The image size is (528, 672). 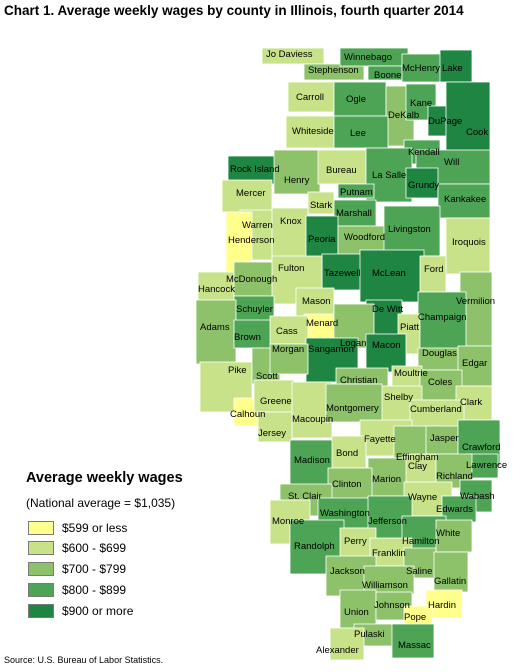 I want to click on county-iroquois, so click(x=468, y=246).